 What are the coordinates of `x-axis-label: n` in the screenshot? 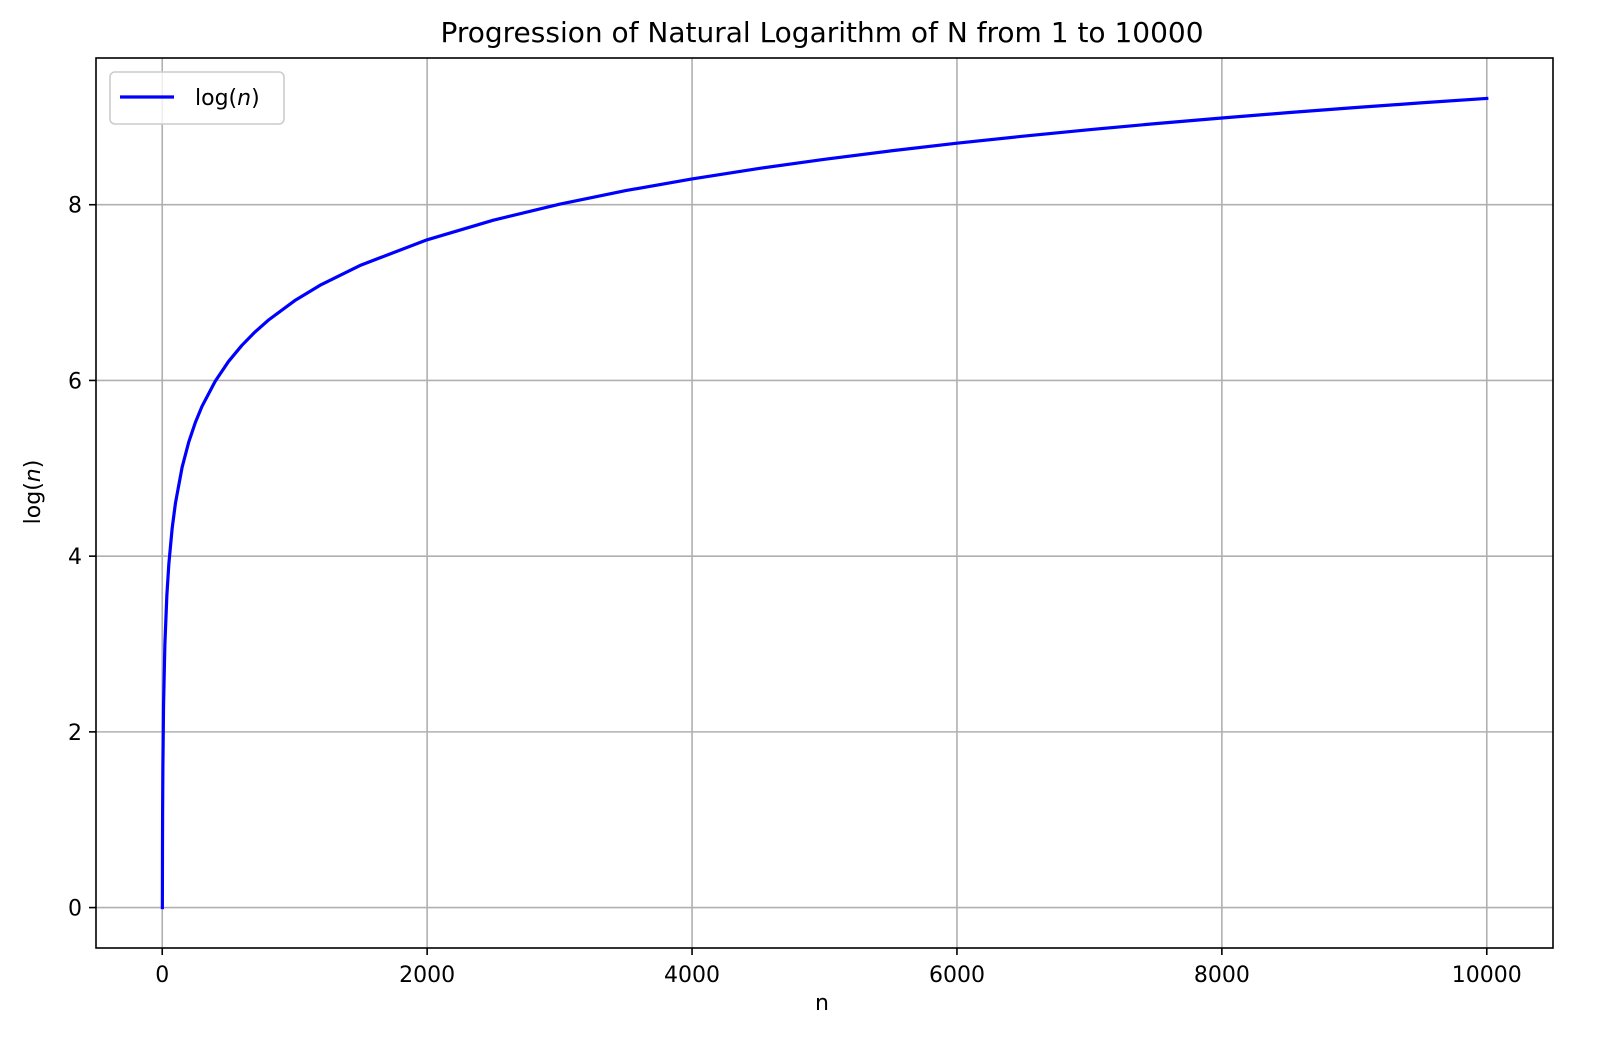 It's located at (822, 1003).